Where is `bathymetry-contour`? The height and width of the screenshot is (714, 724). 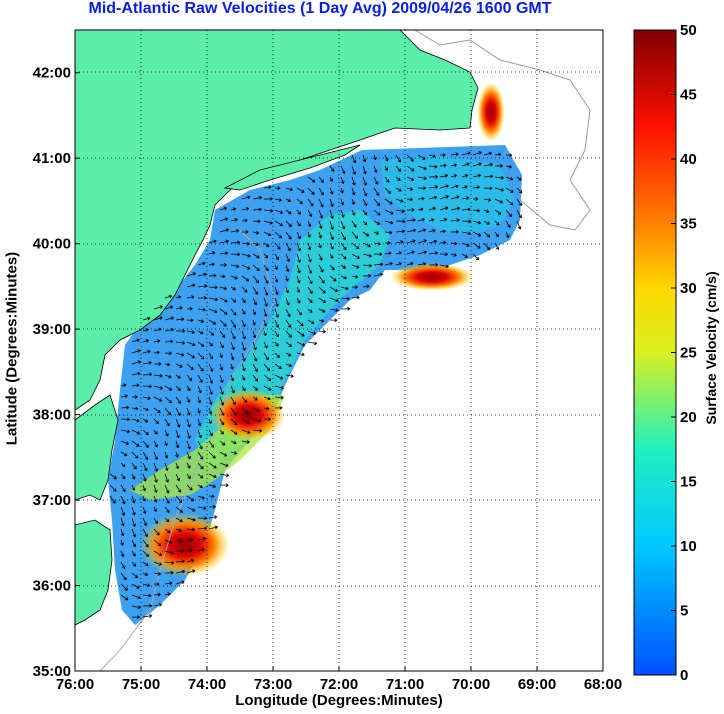 bathymetry-contour is located at coordinates (502, 130).